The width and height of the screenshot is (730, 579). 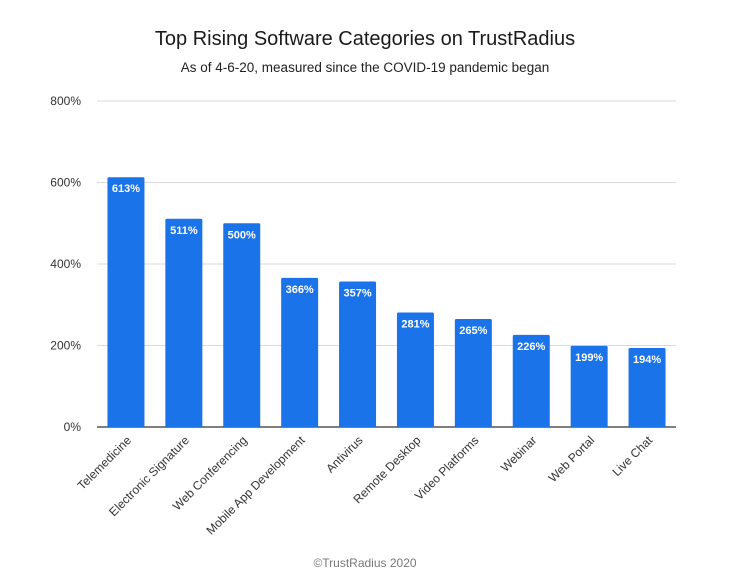 I want to click on y-tick-label: 400%, so click(x=65, y=264).